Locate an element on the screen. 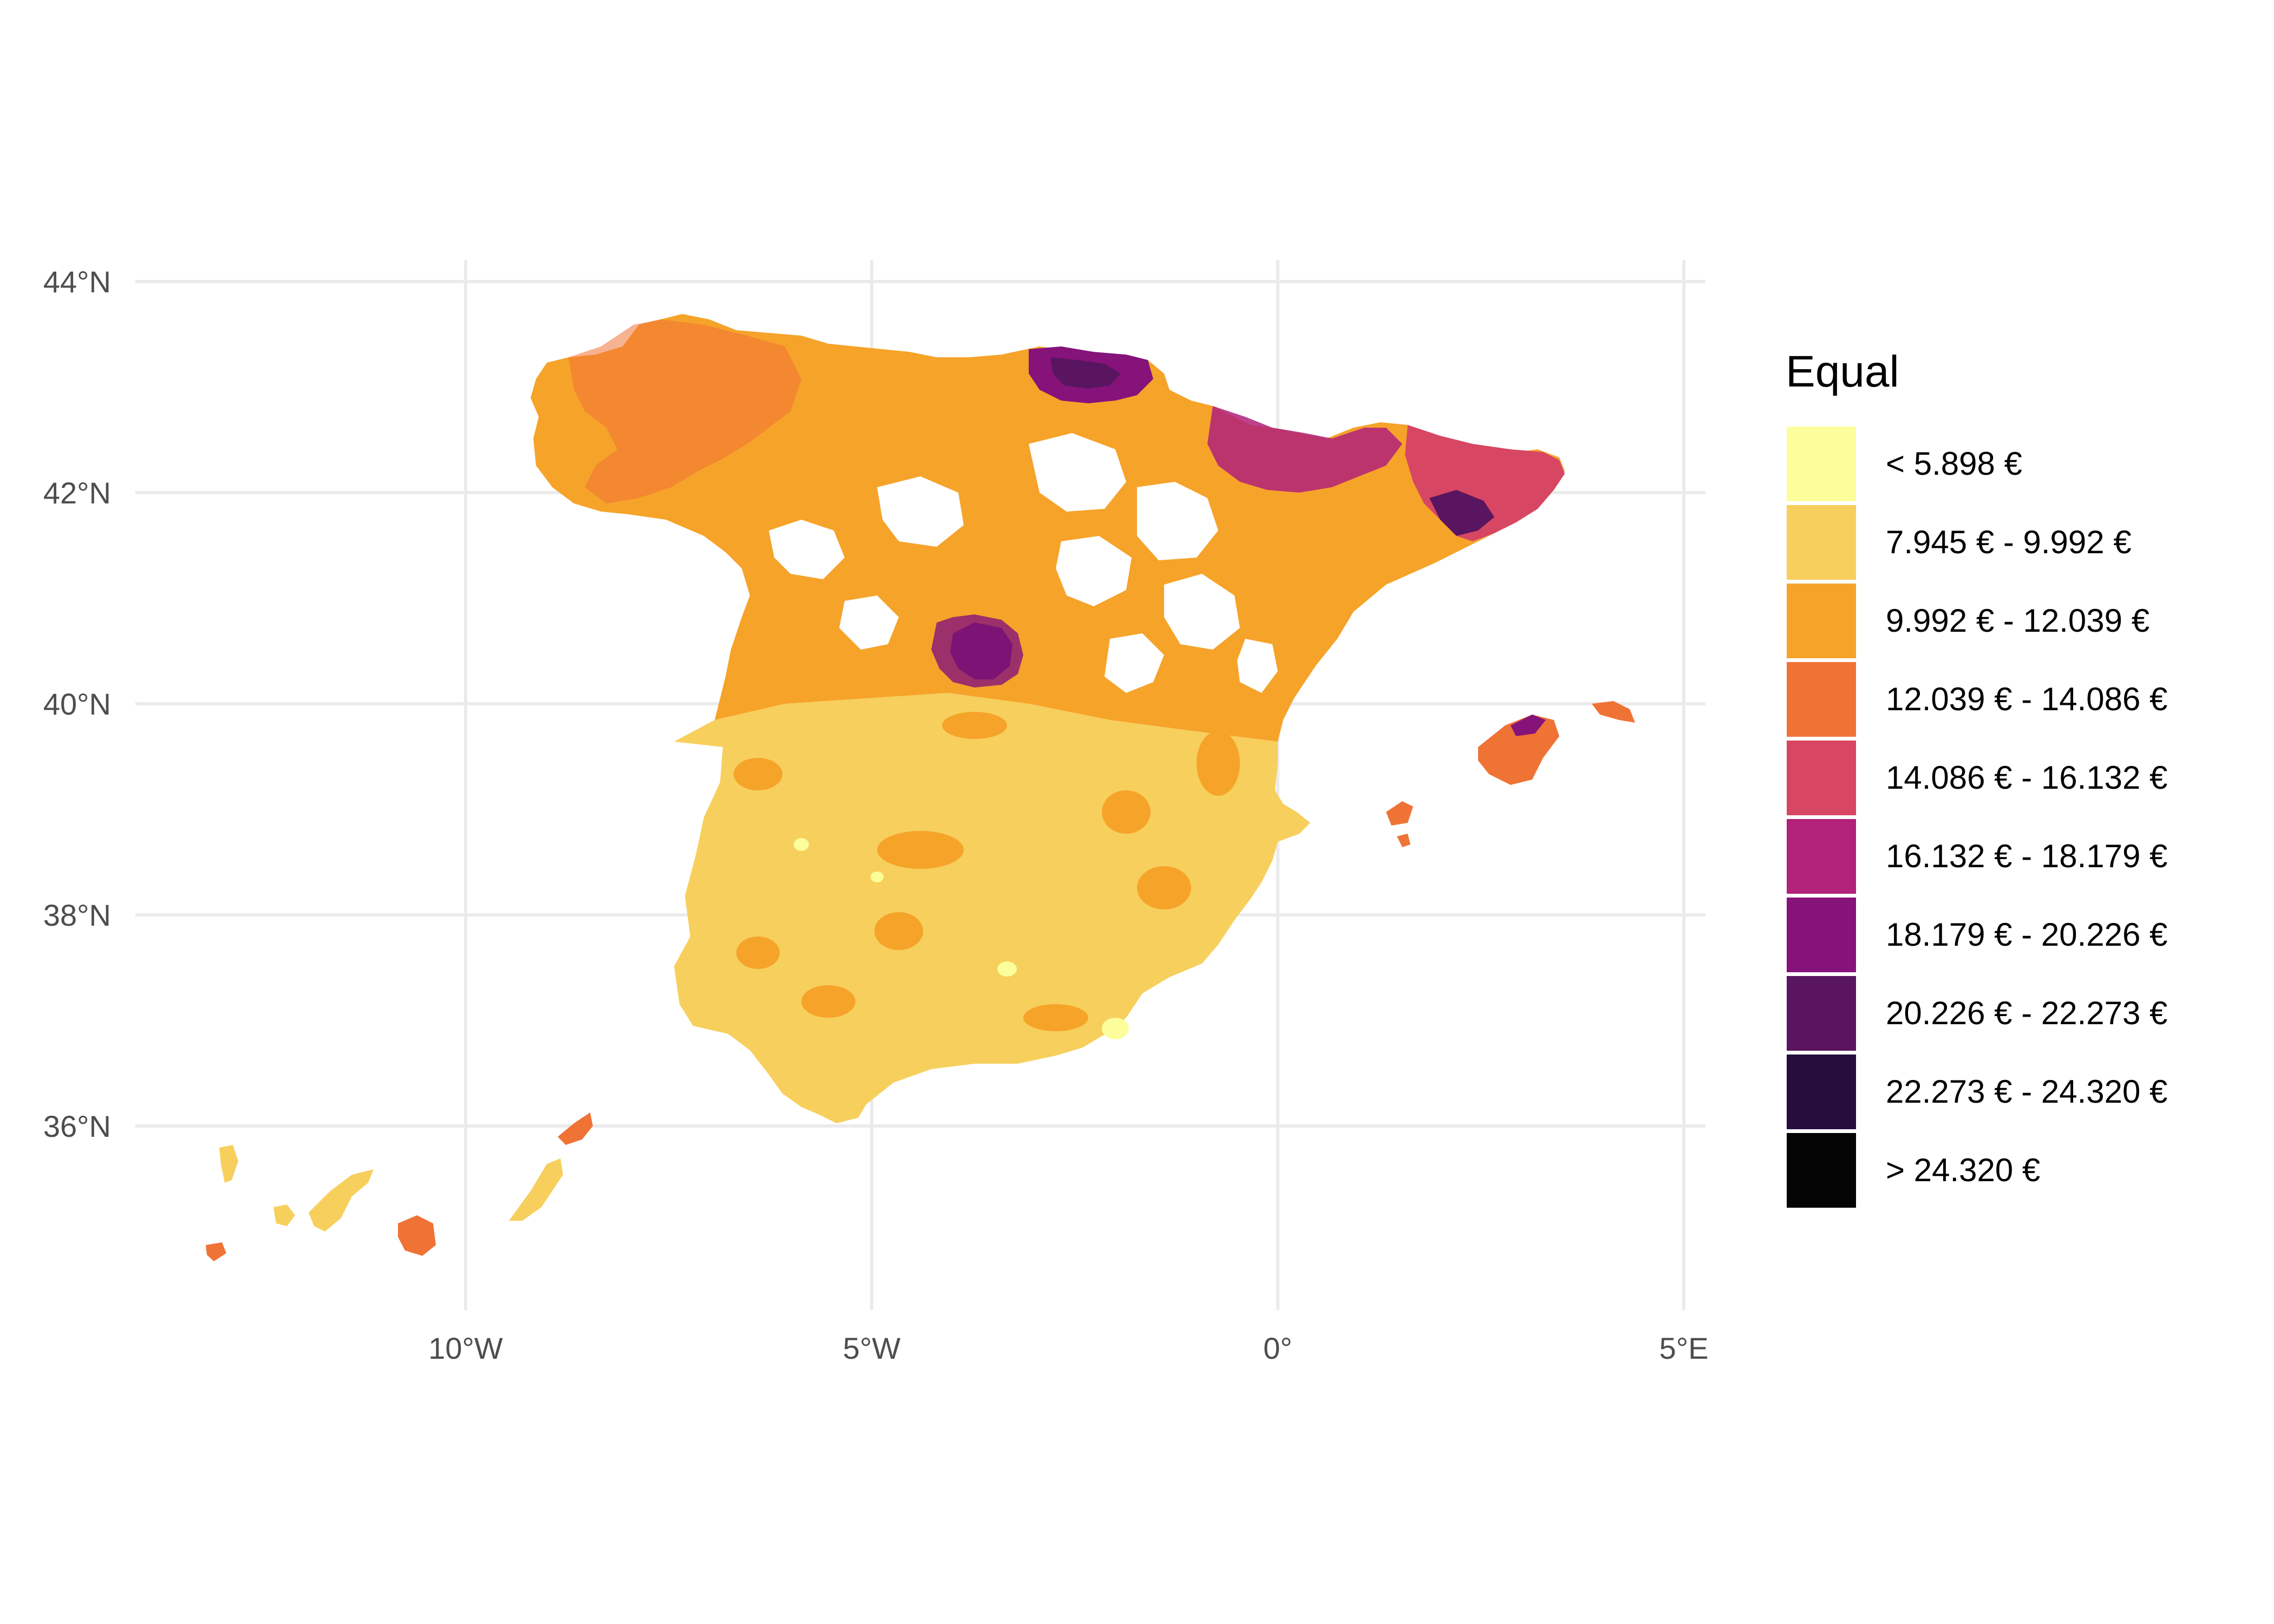 The width and height of the screenshot is (2274, 1624). legend-item: 22.273 € - 24.320 € is located at coordinates (2025, 1091).